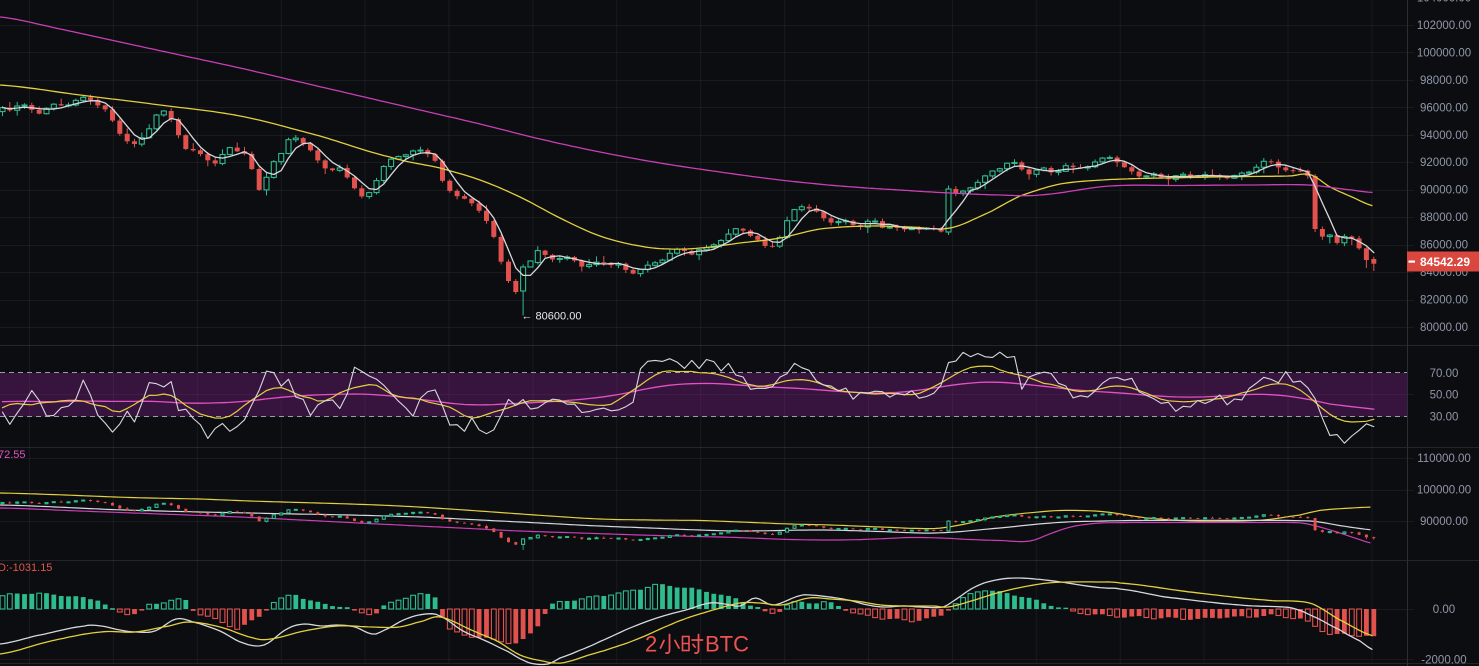 The width and height of the screenshot is (1479, 666). I want to click on svg-text: D:-1031.15, so click(26, 568).